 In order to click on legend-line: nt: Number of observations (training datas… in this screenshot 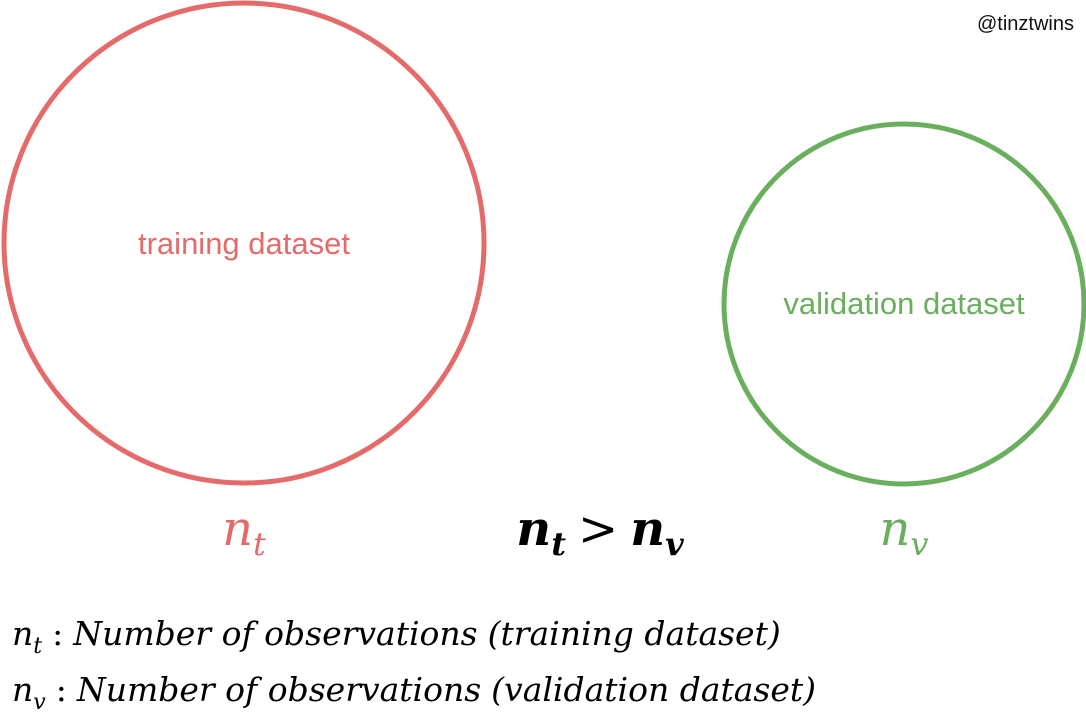, I will do `click(396, 636)`.